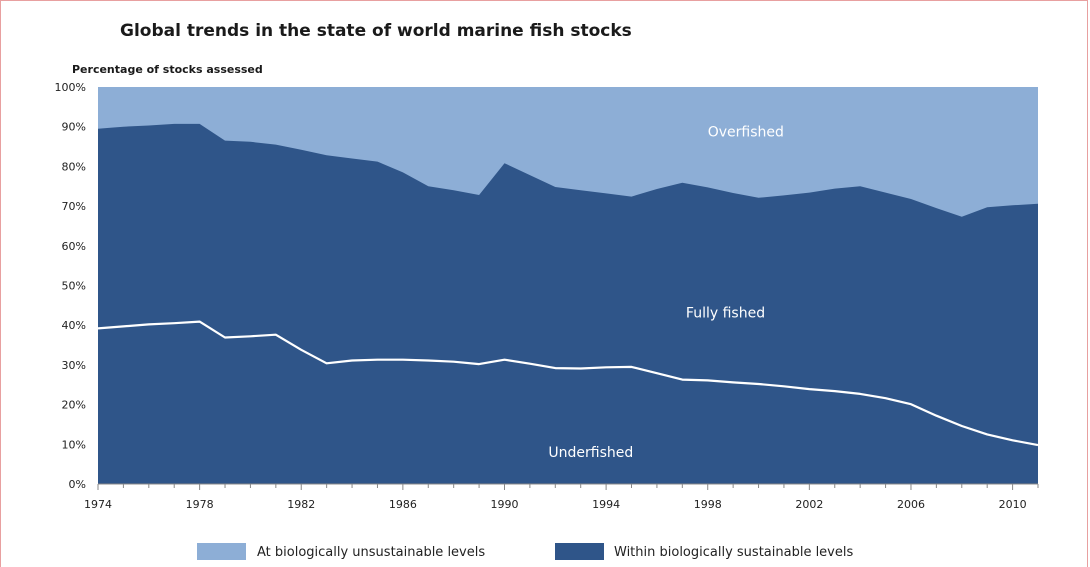  I want to click on x-tick-label: 2002, so click(809, 504).